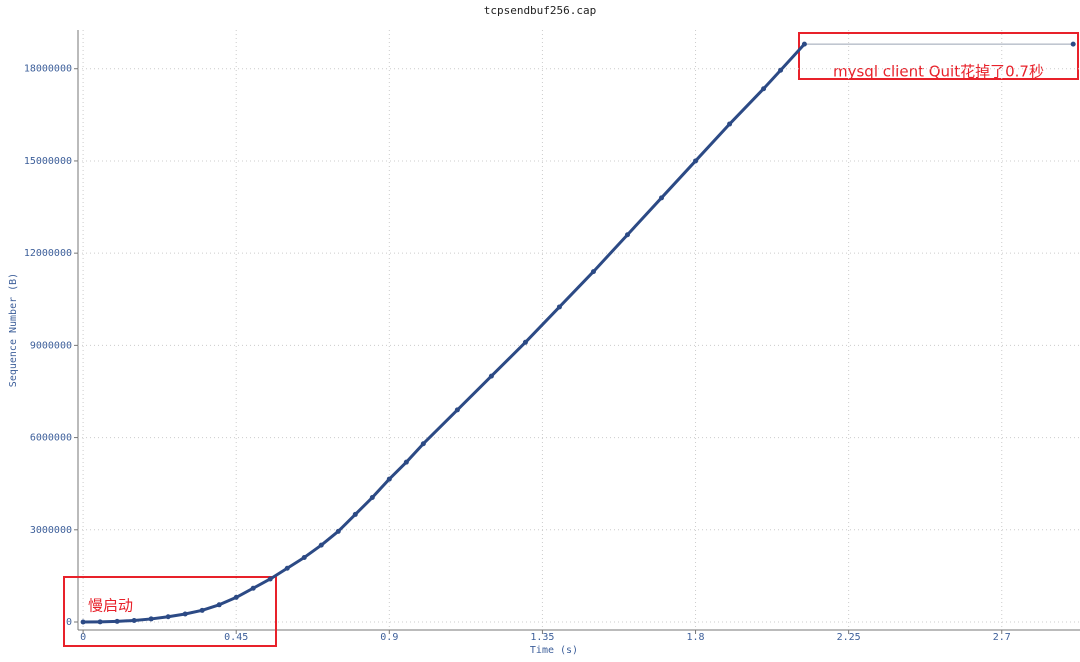 The height and width of the screenshot is (662, 1080). I want to click on x-tick-label: 1.35, so click(542, 637).